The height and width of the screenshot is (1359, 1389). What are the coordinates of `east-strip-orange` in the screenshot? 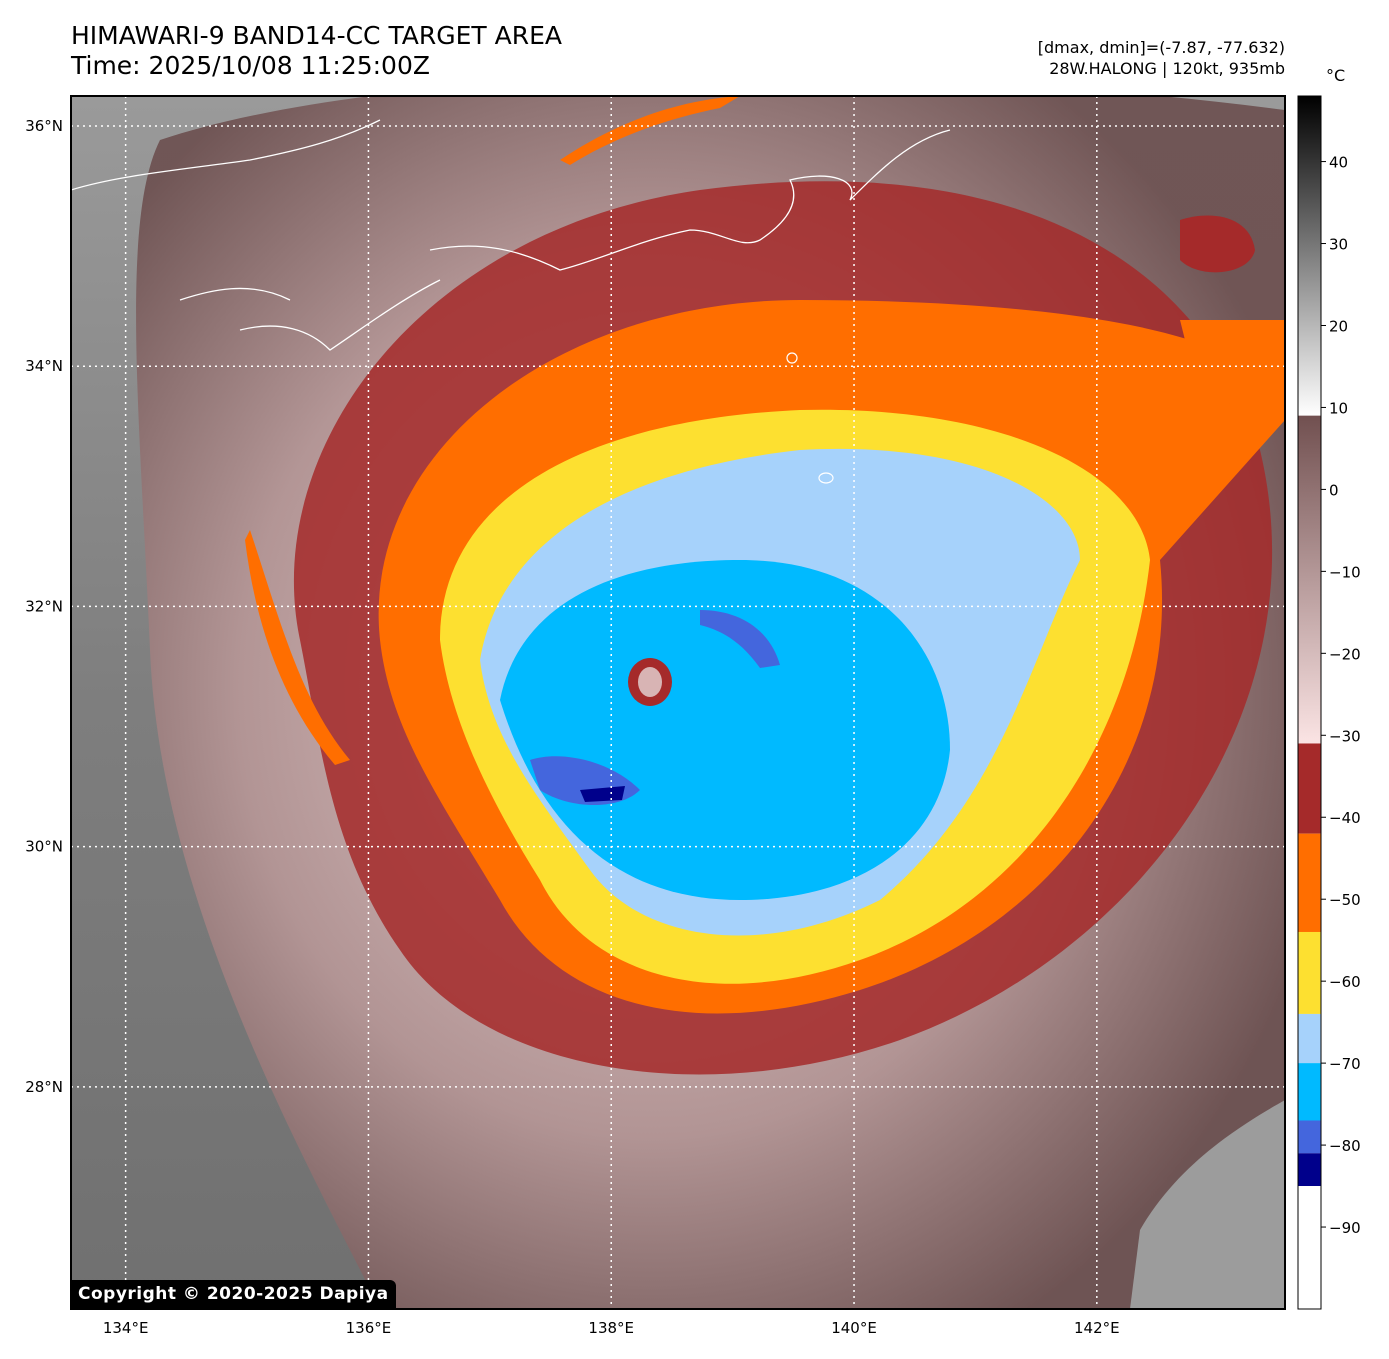 It's located at (1232, 365).